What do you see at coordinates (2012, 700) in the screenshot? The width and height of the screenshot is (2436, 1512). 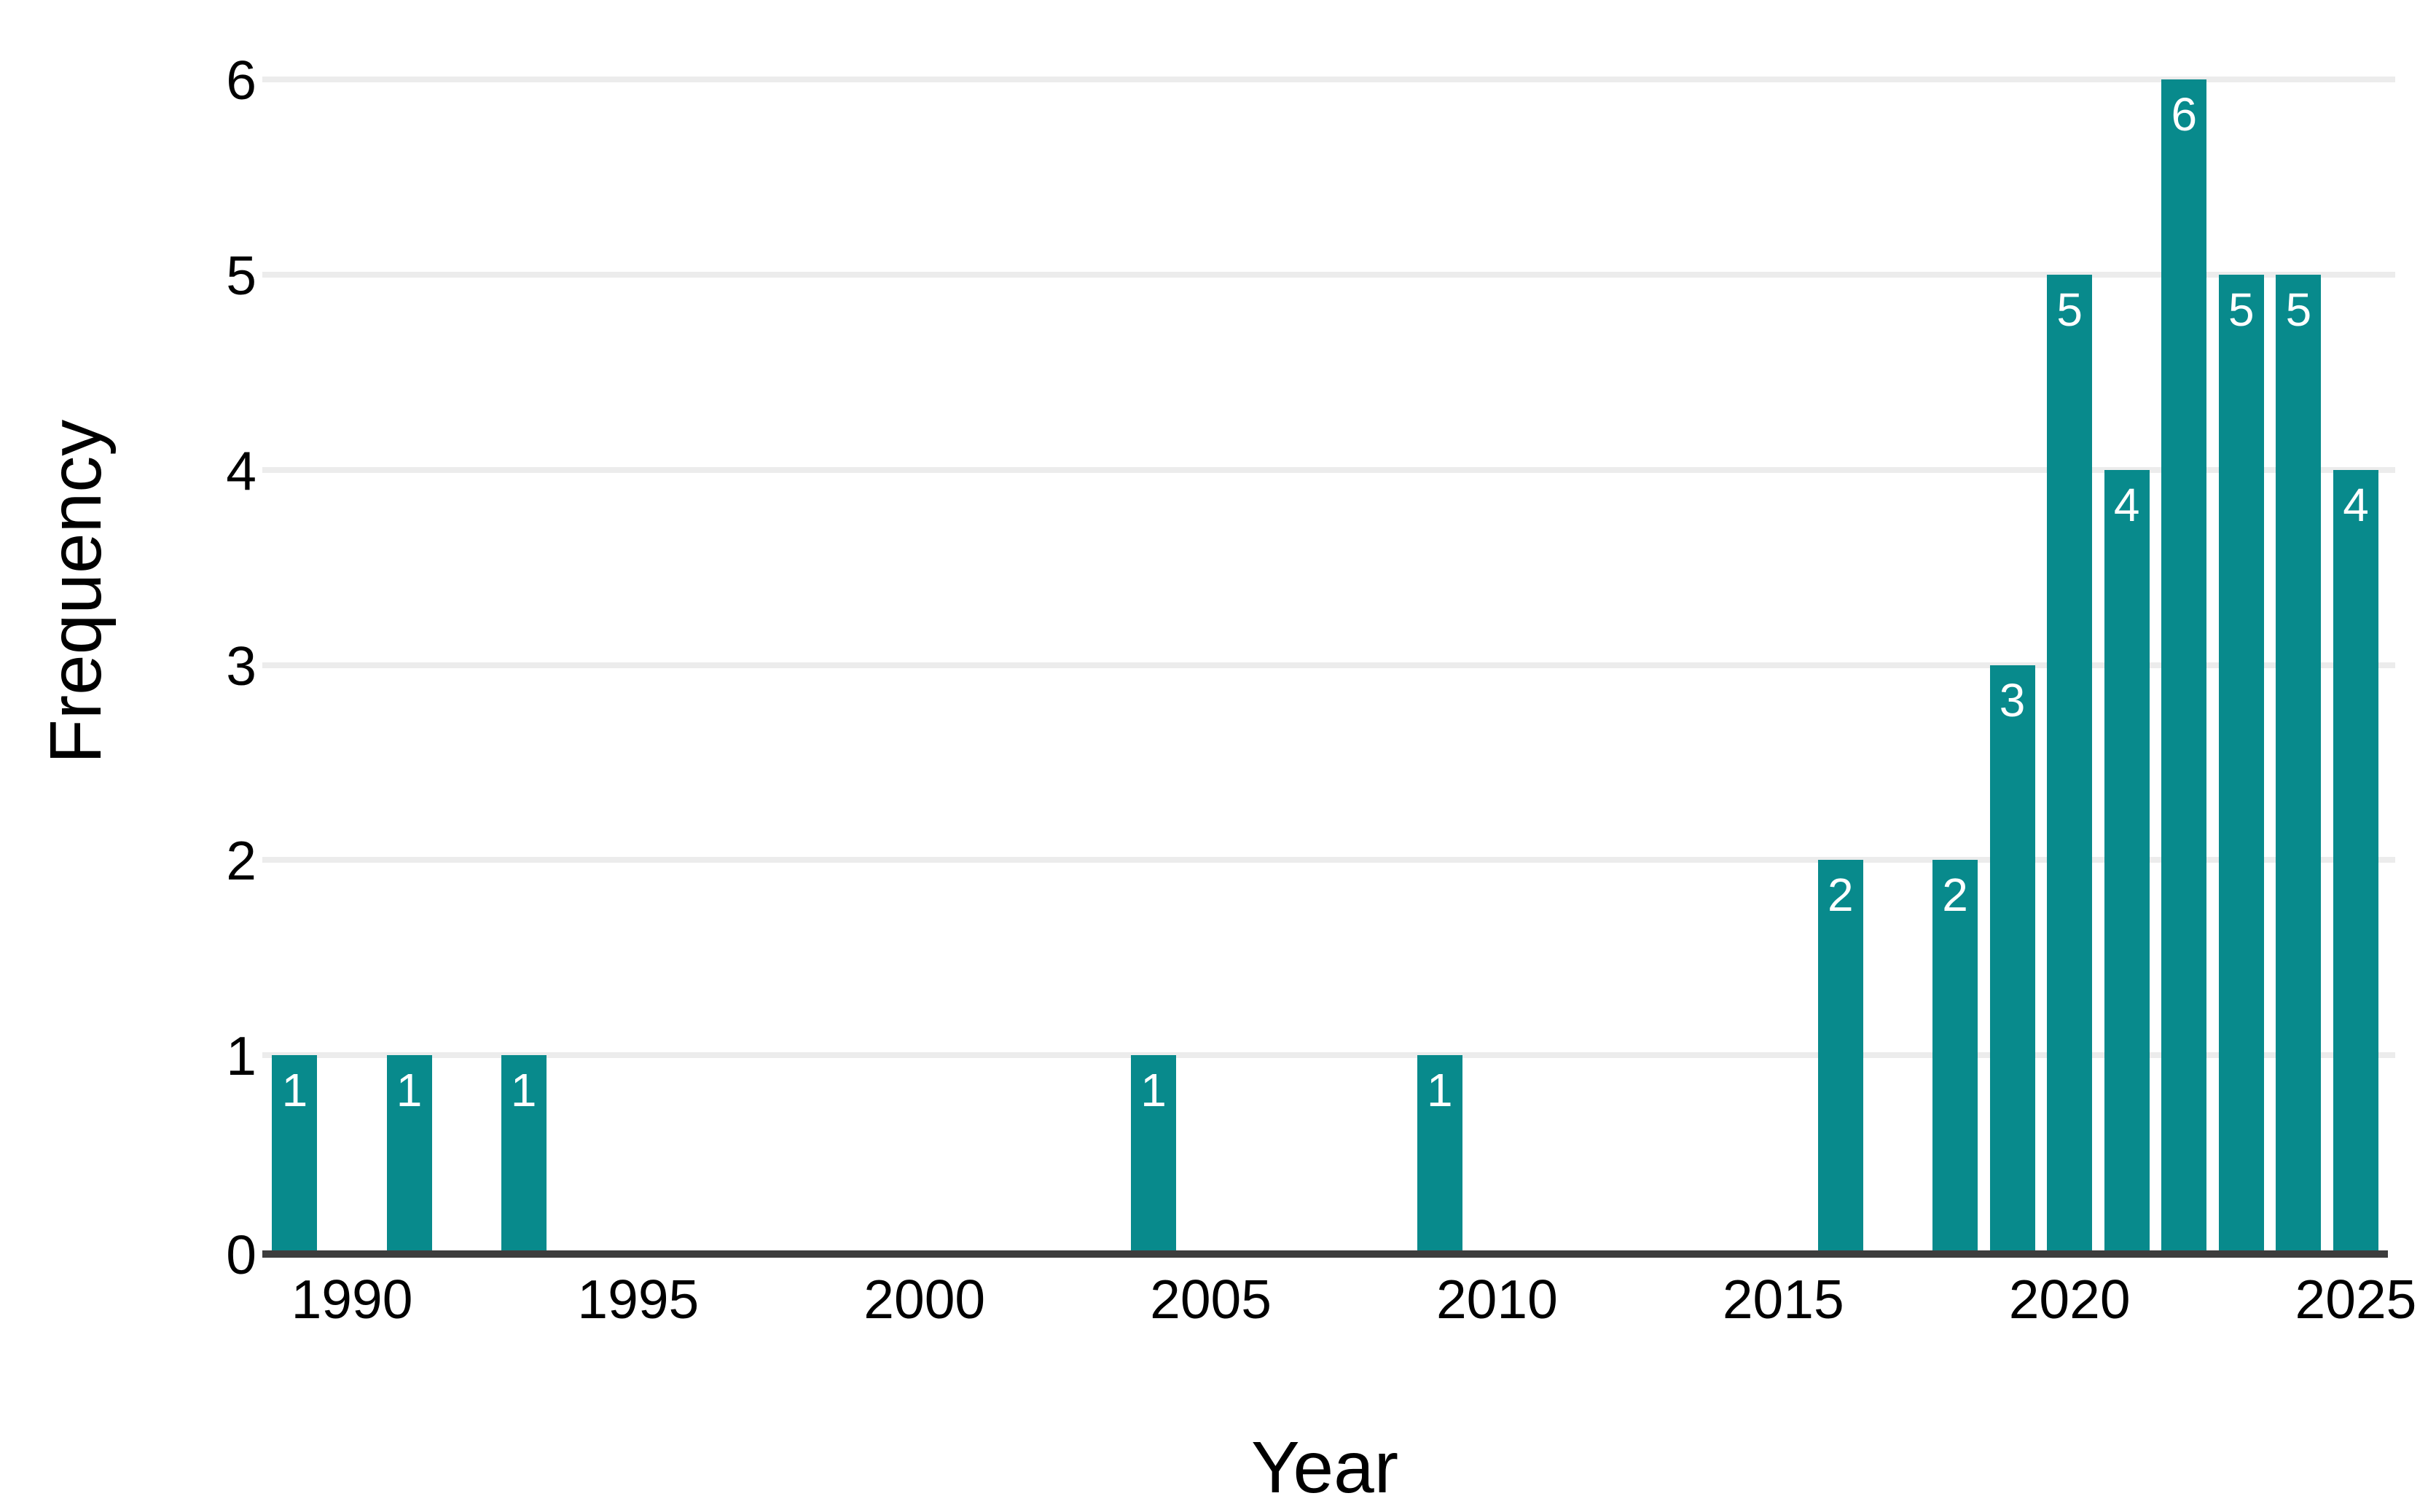 I see `bar-value-label-2019: 3` at bounding box center [2012, 700].